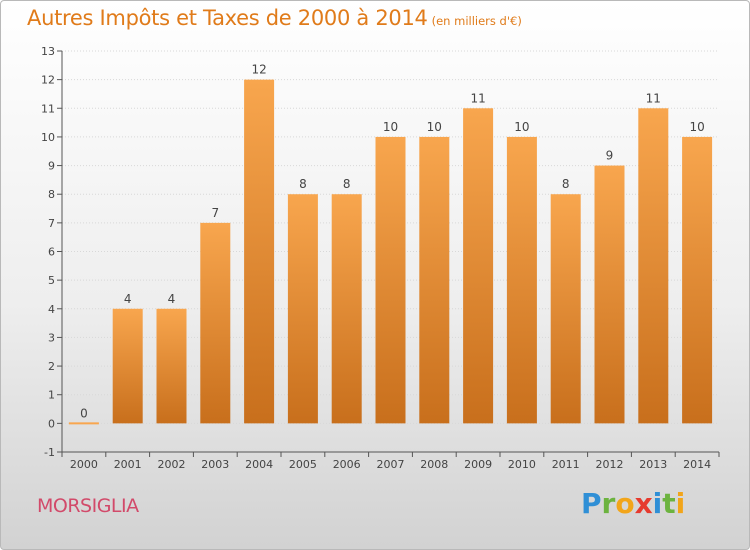  What do you see at coordinates (227, 18) in the screenshot?
I see `chart-title-text: Autres Impôts et Taxes de 2000 à 2014` at bounding box center [227, 18].